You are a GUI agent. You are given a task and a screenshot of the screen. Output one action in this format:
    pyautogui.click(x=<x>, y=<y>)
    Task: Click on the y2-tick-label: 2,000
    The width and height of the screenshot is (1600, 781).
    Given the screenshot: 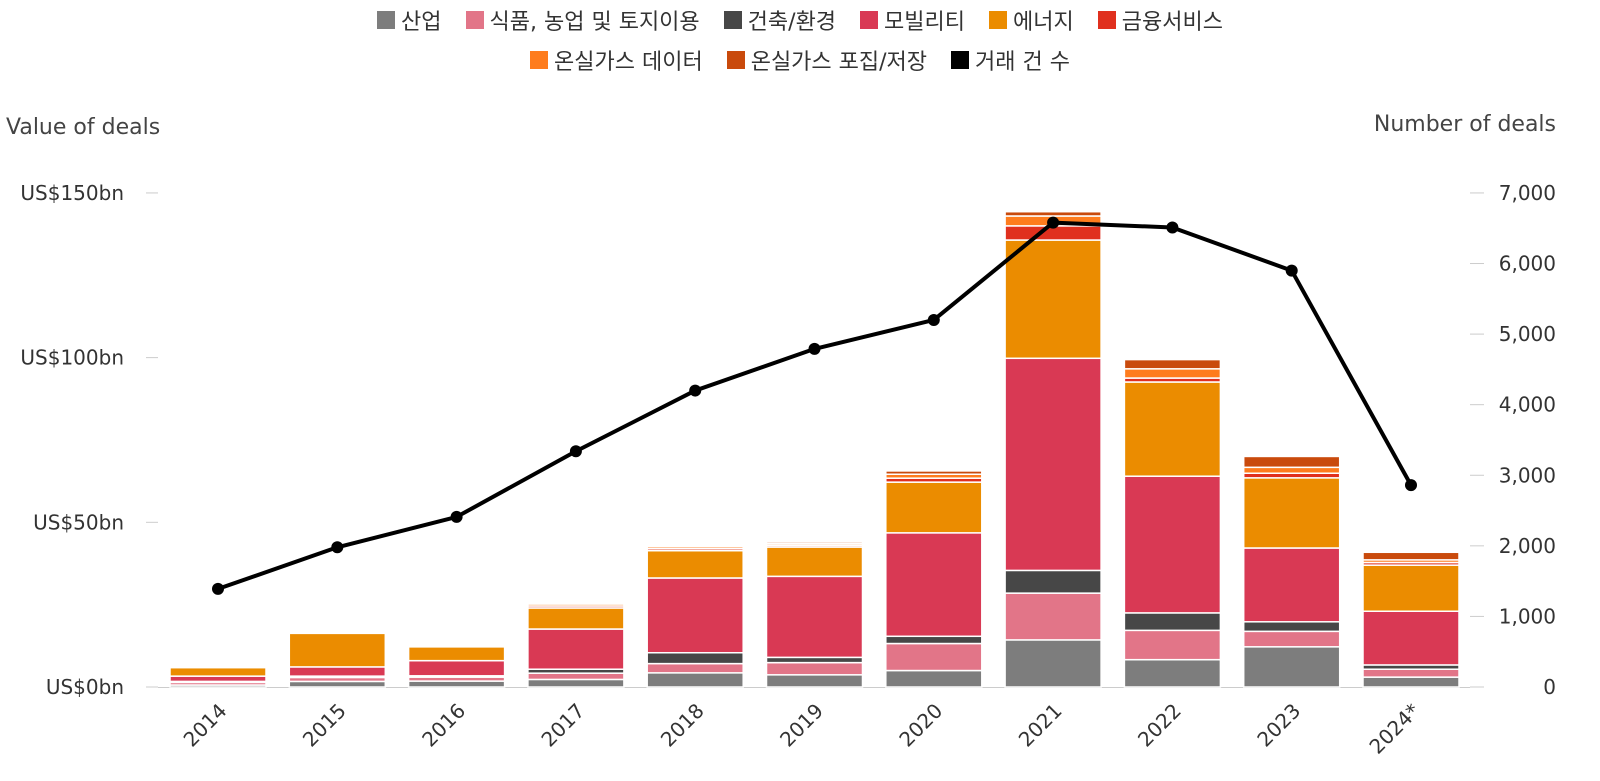 What is the action you would take?
    pyautogui.click(x=1527, y=546)
    